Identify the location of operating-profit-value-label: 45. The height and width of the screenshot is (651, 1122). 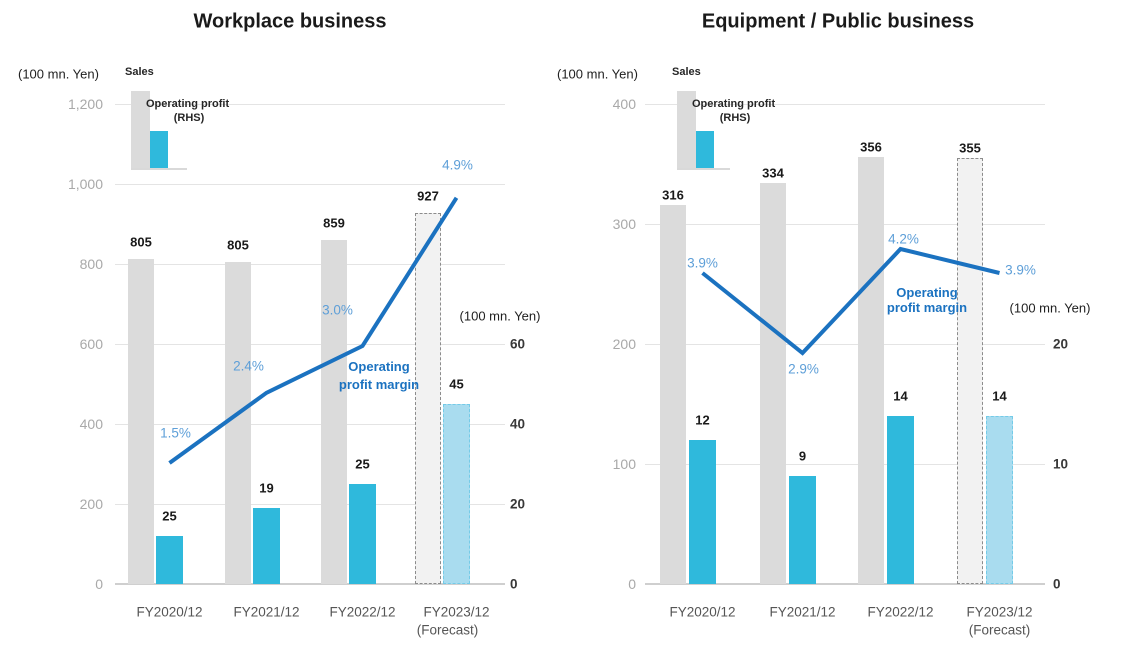
(456, 384).